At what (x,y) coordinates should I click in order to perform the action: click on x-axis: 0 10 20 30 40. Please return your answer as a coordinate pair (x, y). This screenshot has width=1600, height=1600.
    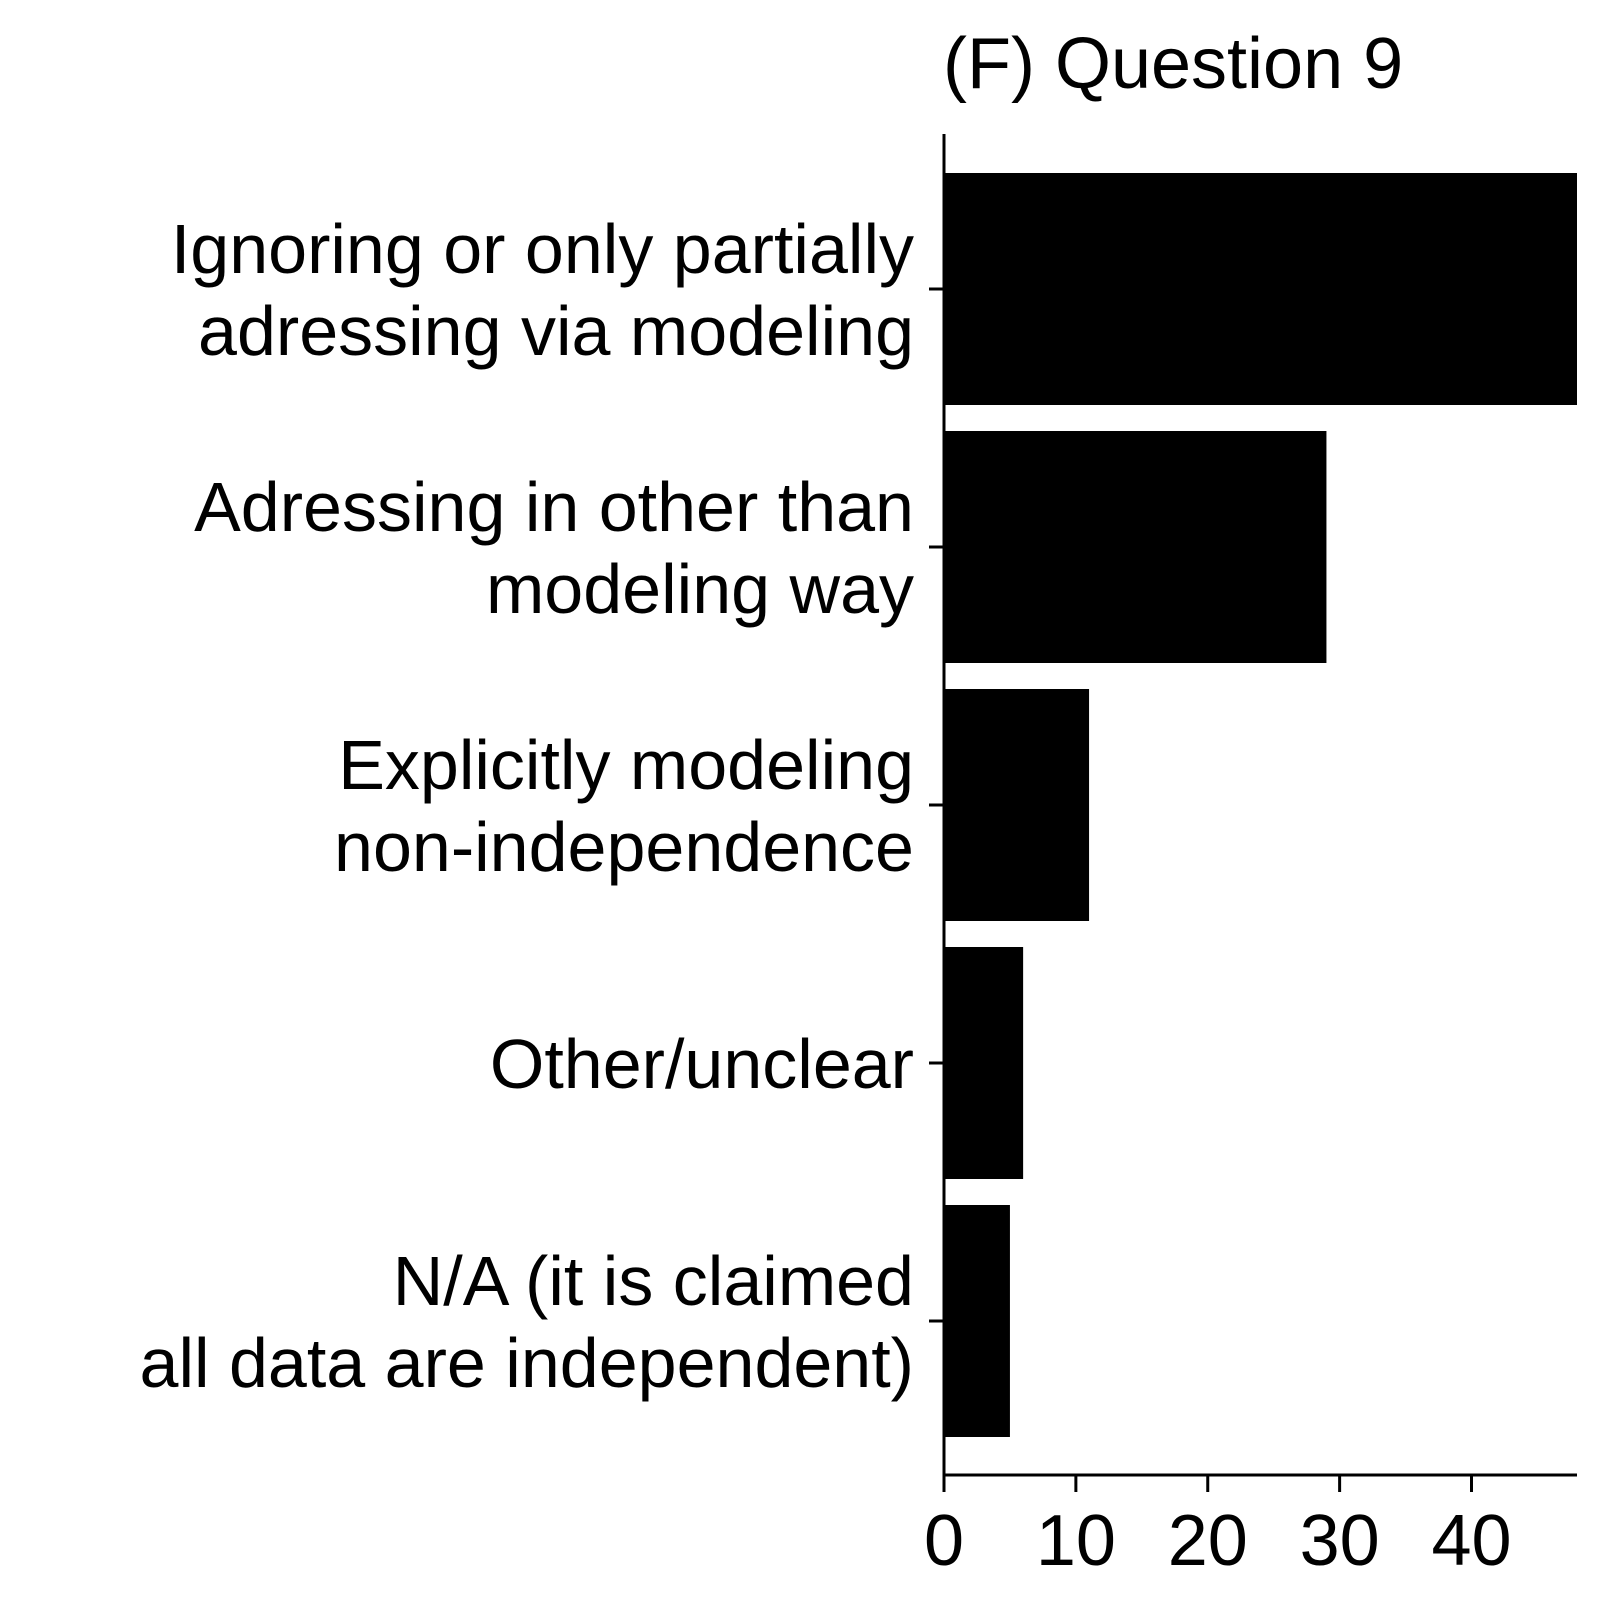
    Looking at the image, I should click on (1250, 1527).